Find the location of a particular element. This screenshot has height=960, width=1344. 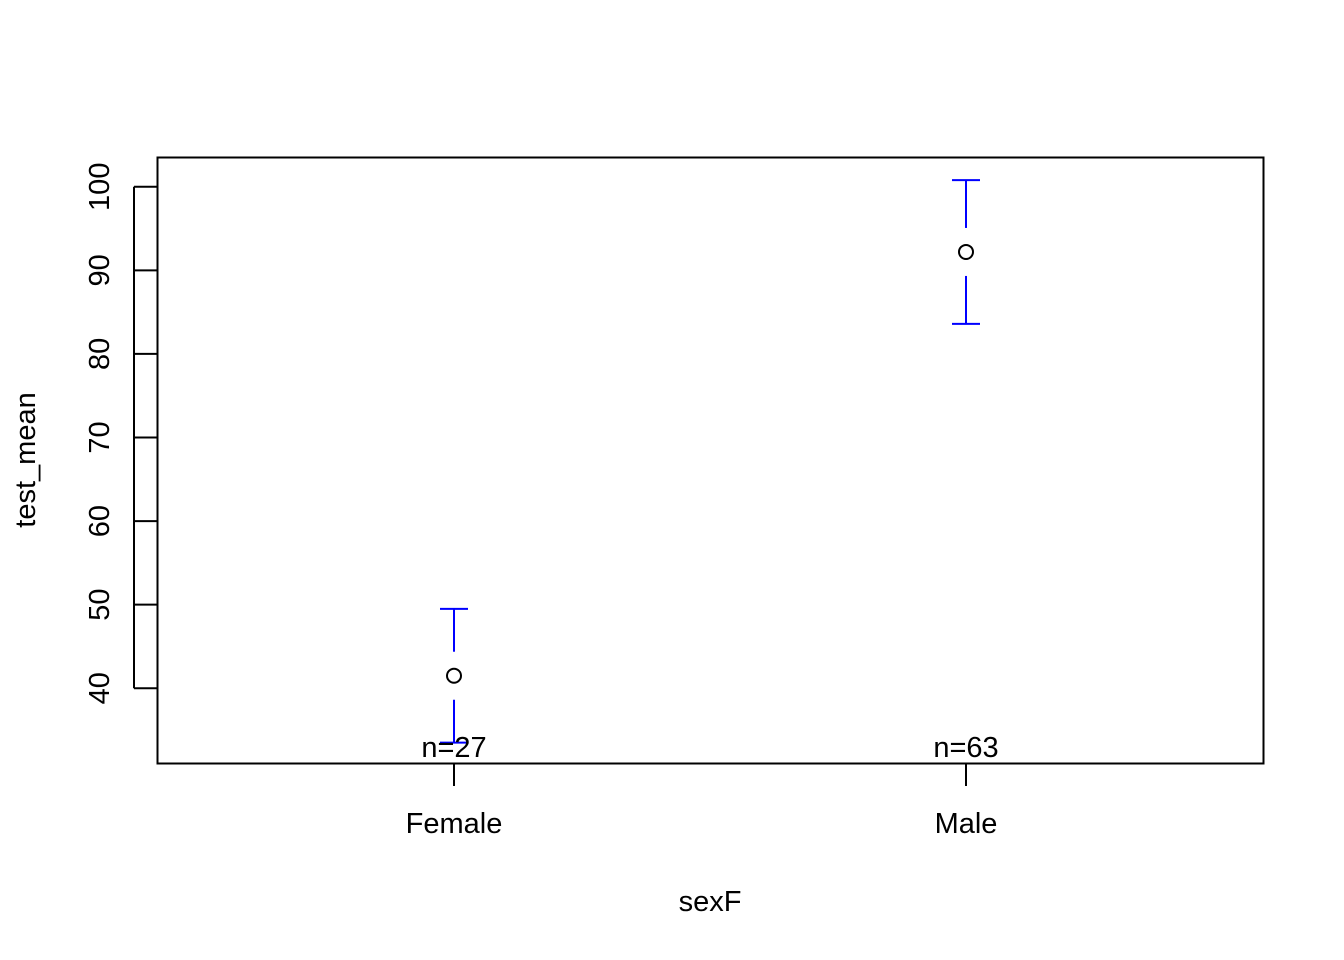

y-tick-label: 40 is located at coordinates (100, 688).